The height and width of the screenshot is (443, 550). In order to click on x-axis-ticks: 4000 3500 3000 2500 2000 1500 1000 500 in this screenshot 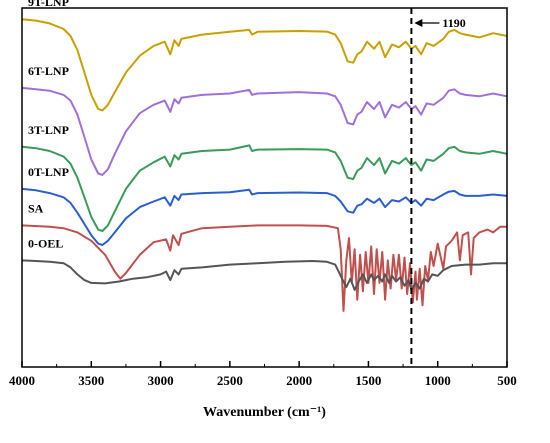, I will do `click(263, 374)`.